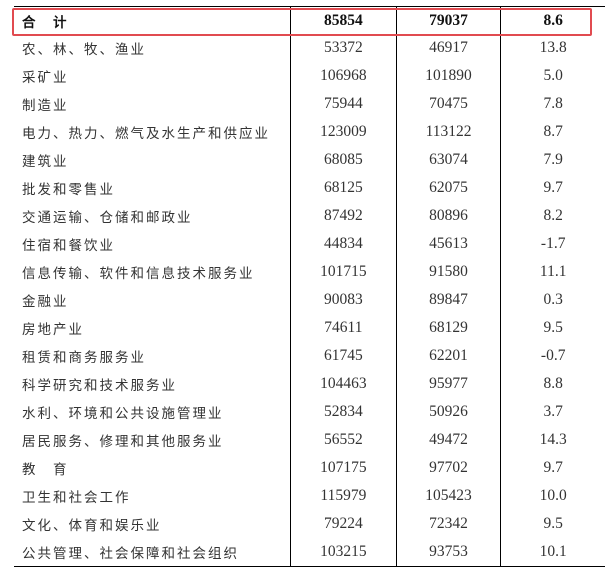 The image size is (605, 572). What do you see at coordinates (45, 22) in the screenshot?
I see `row-label: 合 计` at bounding box center [45, 22].